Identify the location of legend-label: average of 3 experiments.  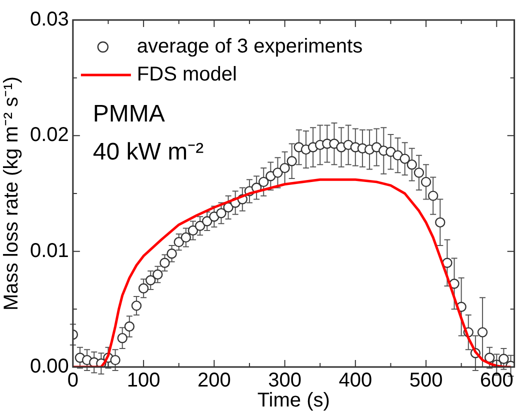
(249, 47).